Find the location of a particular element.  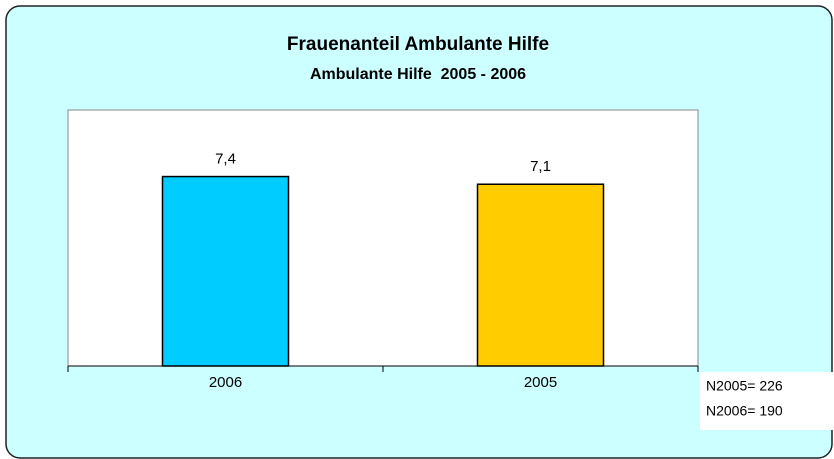

annotation: N2006= 190 is located at coordinates (744, 411).